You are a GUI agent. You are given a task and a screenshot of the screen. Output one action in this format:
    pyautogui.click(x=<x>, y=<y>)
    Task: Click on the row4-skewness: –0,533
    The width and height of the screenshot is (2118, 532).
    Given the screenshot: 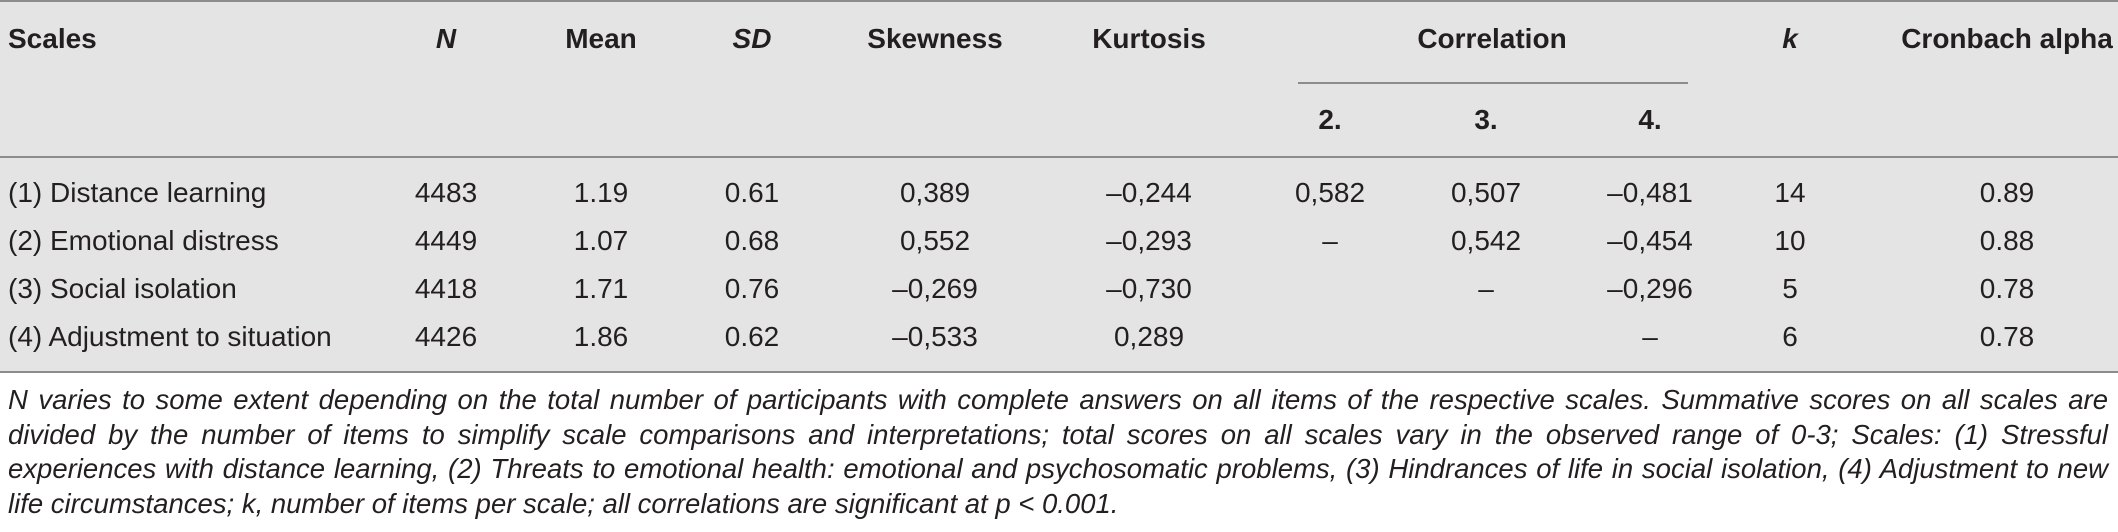 What is the action you would take?
    pyautogui.click(x=935, y=336)
    